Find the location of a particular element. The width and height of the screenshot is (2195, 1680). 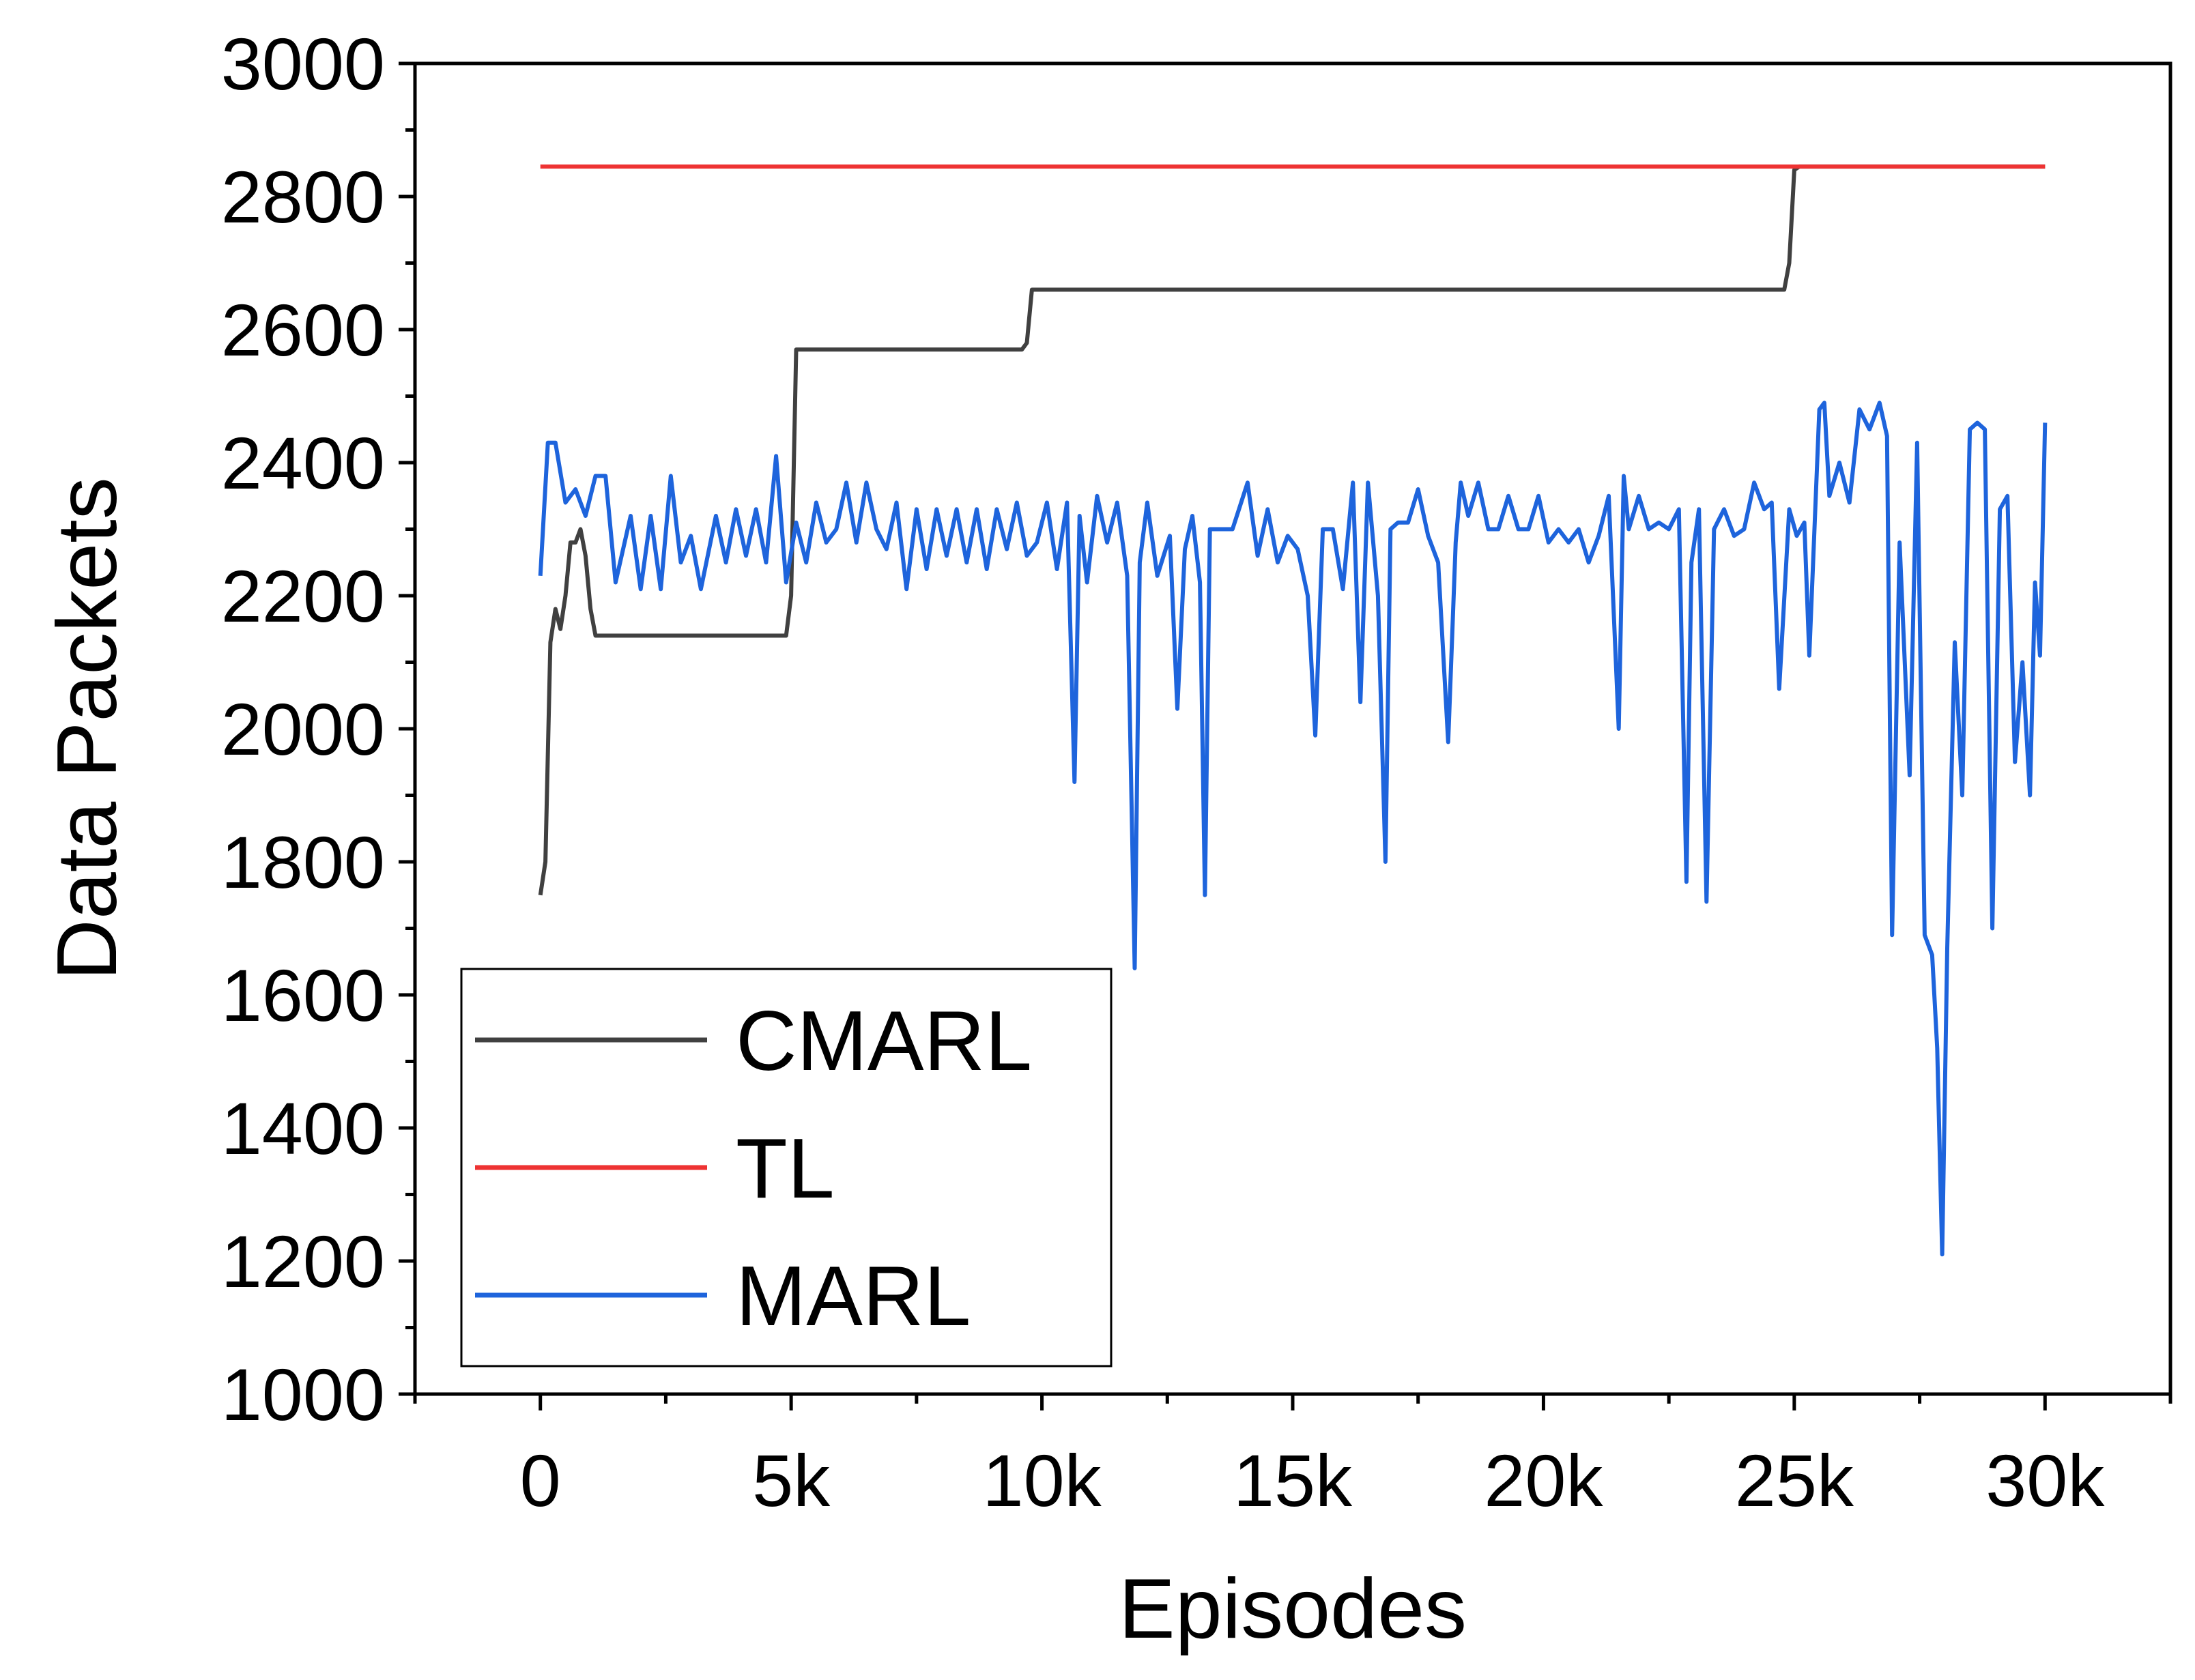

x-tick-label: 25k is located at coordinates (1794, 1480).